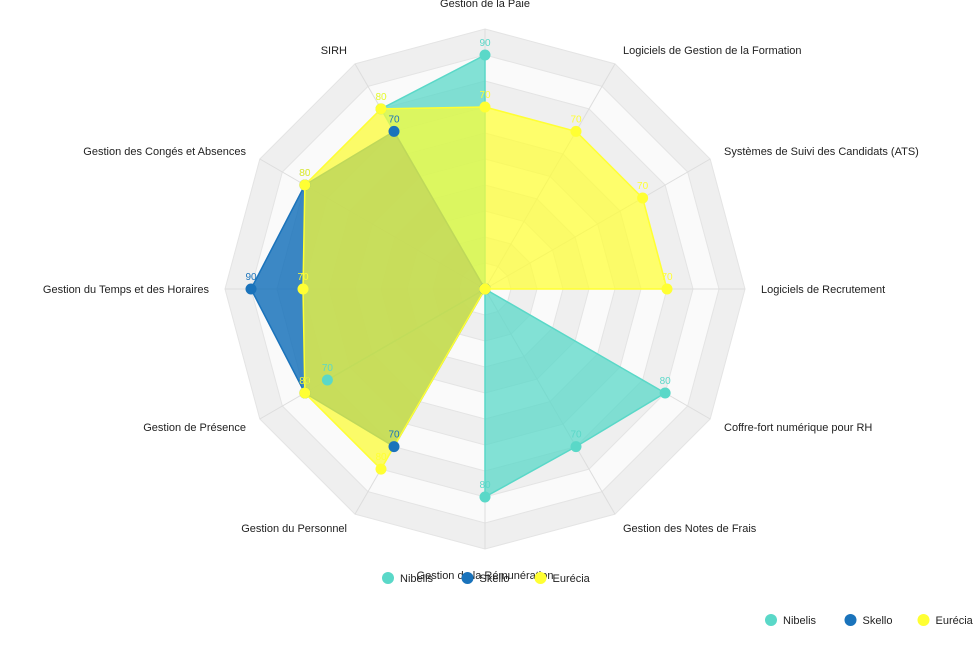  I want to click on axis-label: SIRH, so click(334, 51).